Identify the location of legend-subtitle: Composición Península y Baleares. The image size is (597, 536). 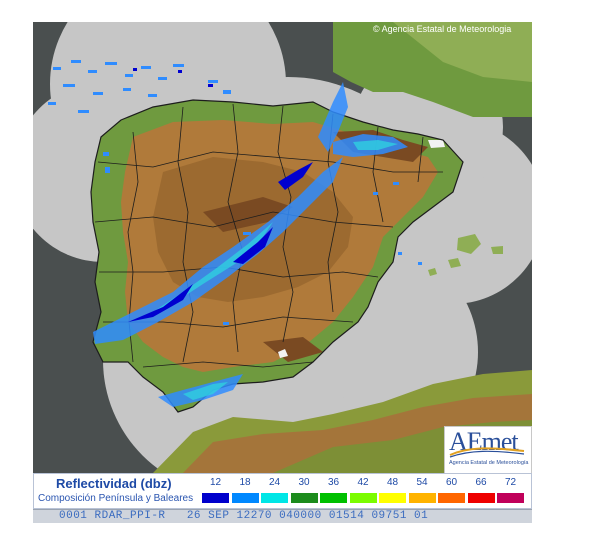
(116, 498).